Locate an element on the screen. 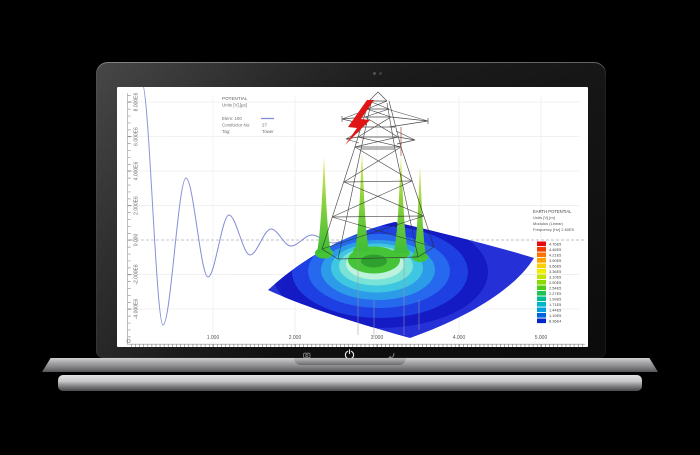 This screenshot has width=700, height=455. x-tick-label: 3.000 is located at coordinates (377, 338).